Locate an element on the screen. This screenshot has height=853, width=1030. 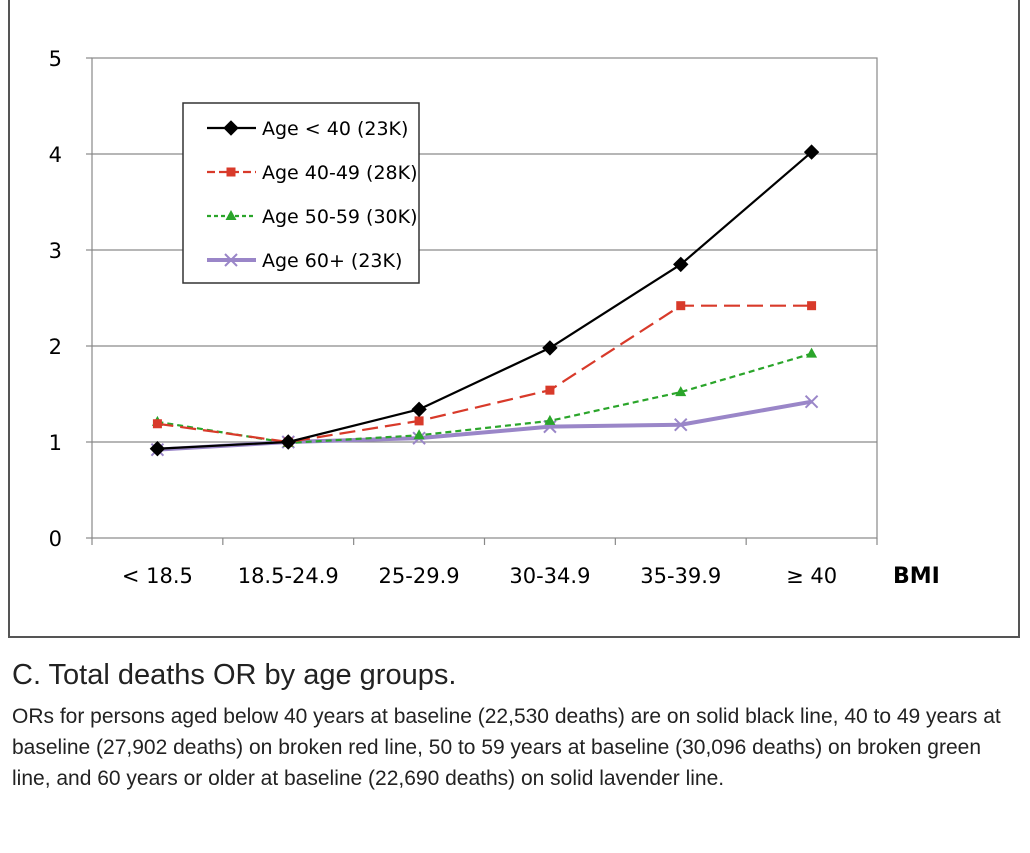
legend-label: Age 40-49 (28K) is located at coordinates (340, 173).